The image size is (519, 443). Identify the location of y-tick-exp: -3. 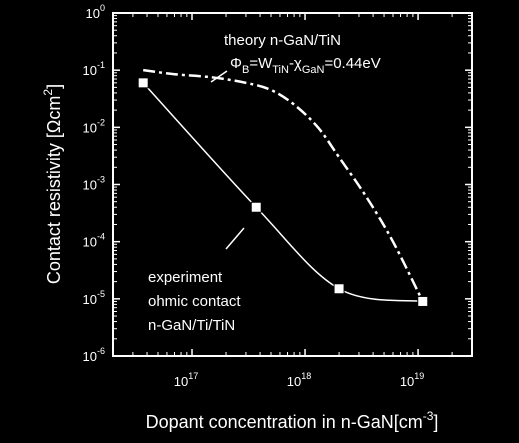
(101, 180).